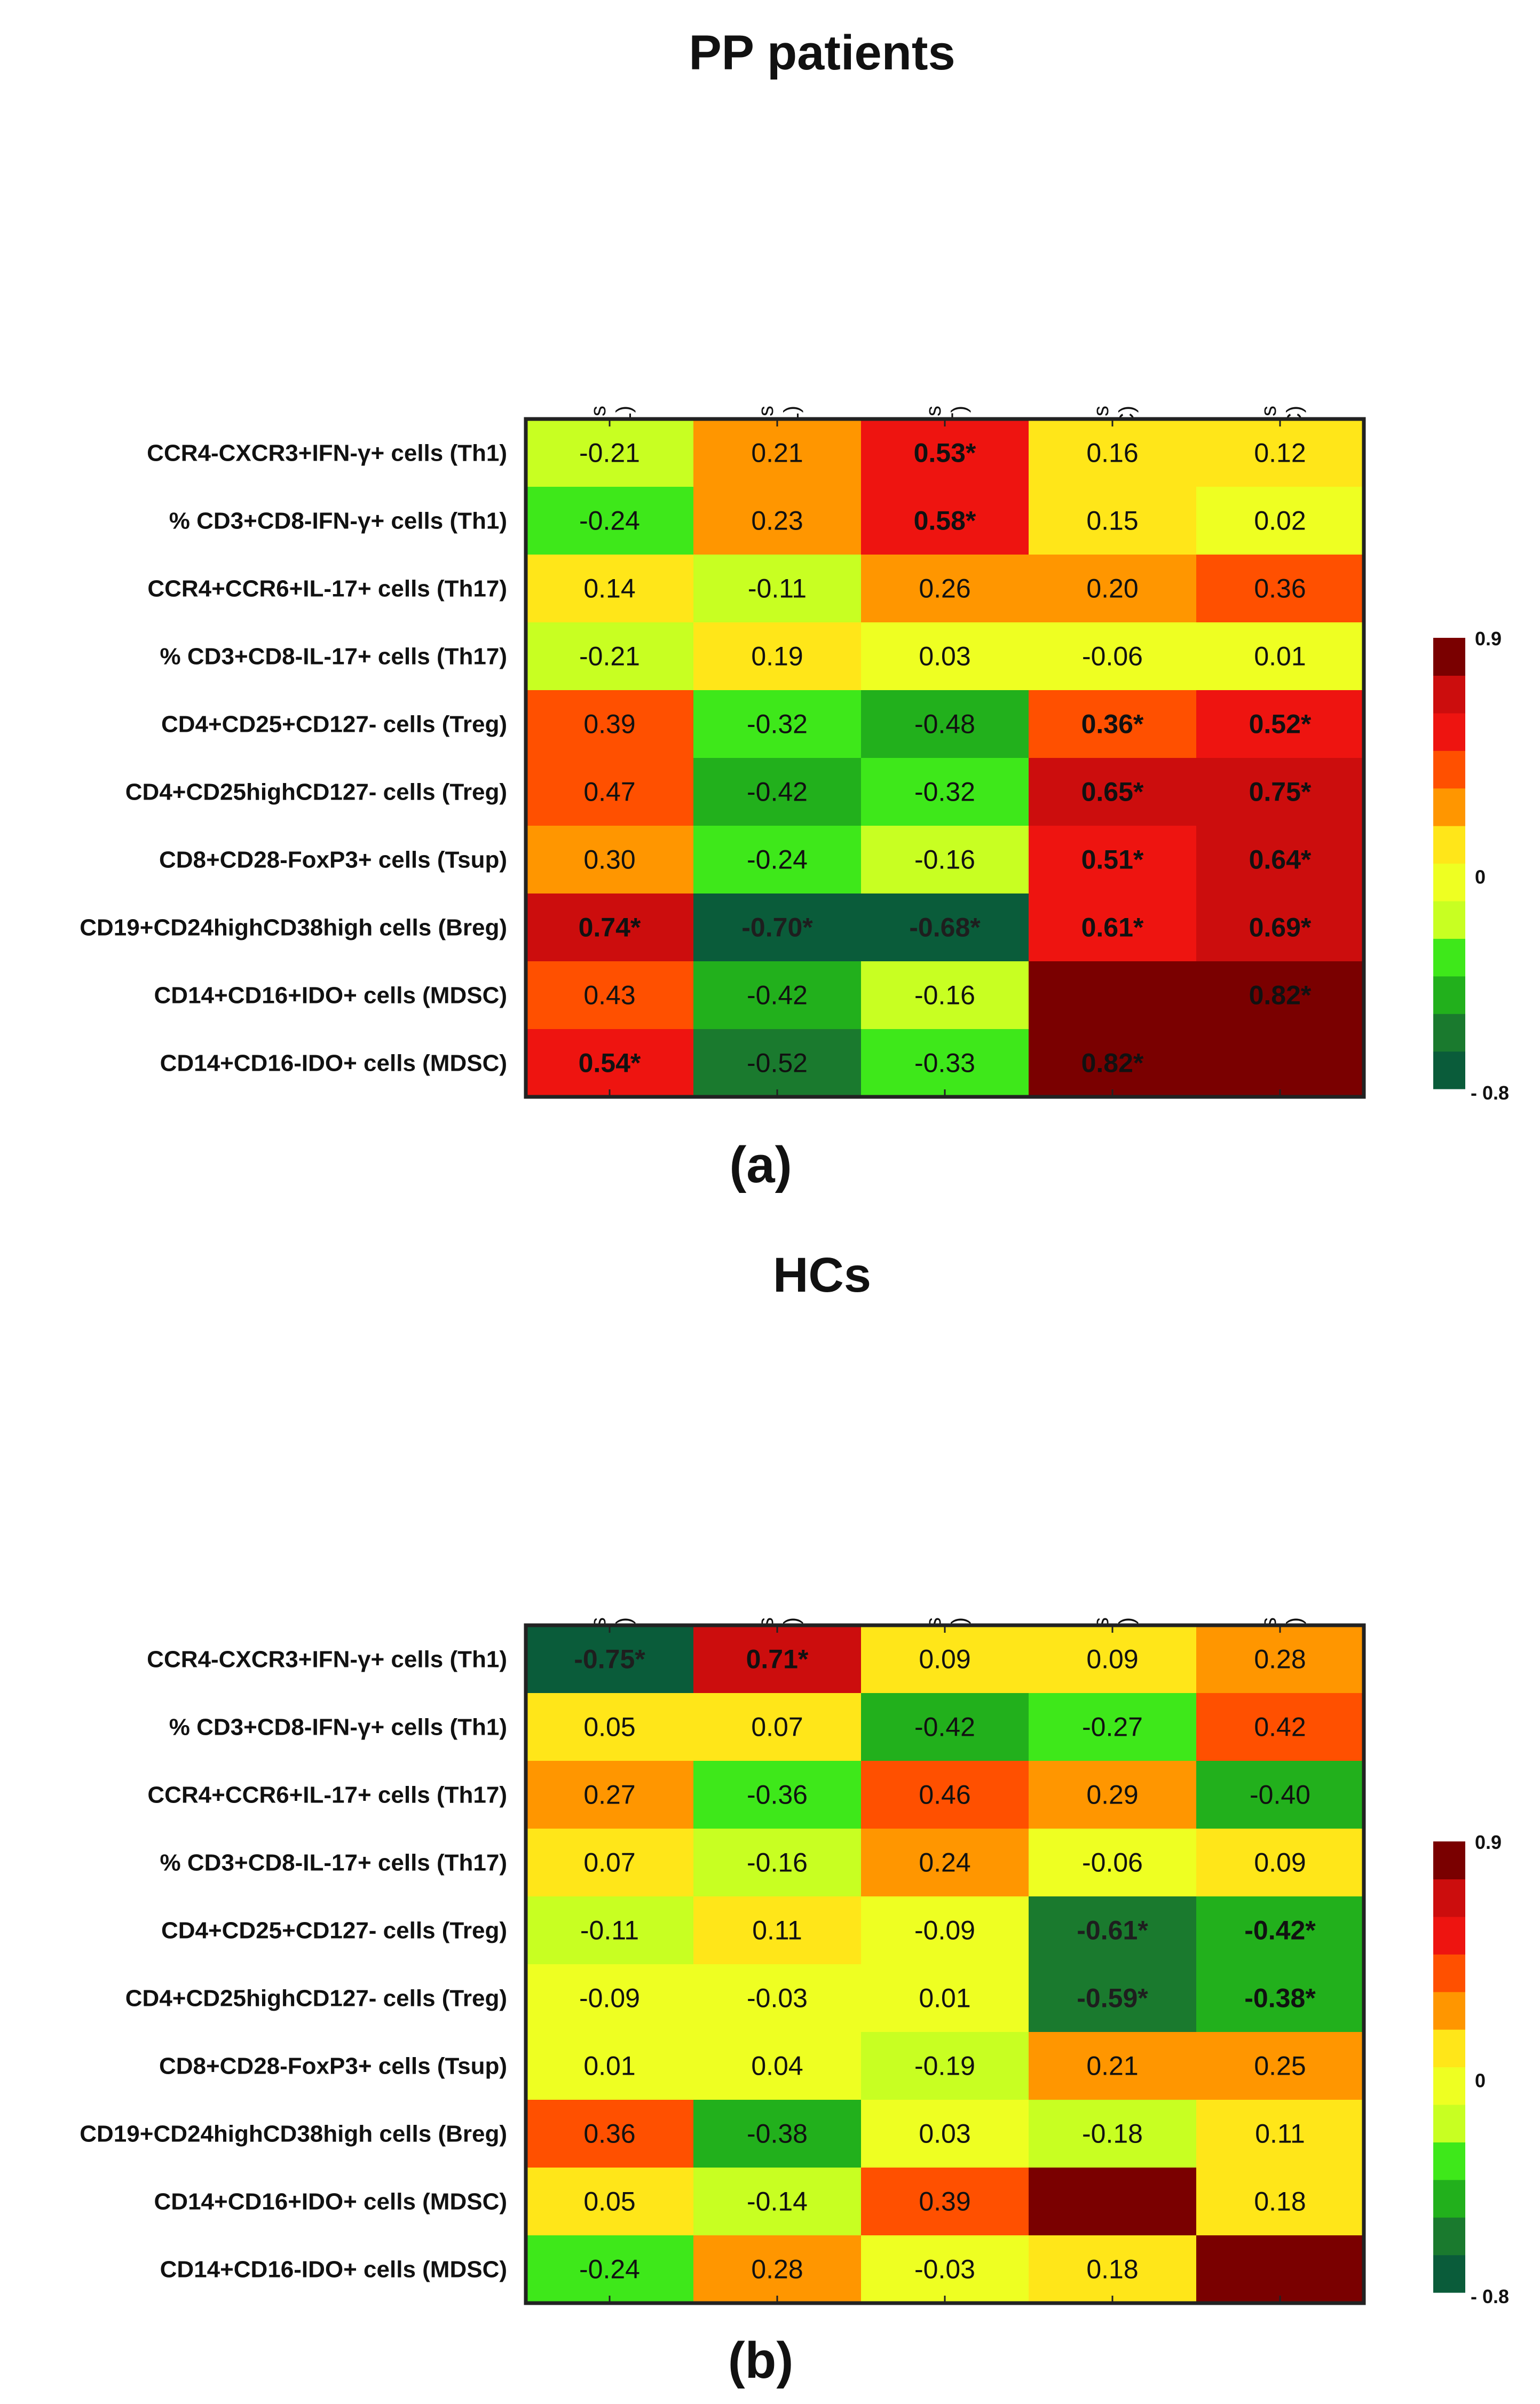 This screenshot has width=1540, height=2404. Describe the element at coordinates (609, 589) in the screenshot. I see `cell-value-label: 0.14` at that location.